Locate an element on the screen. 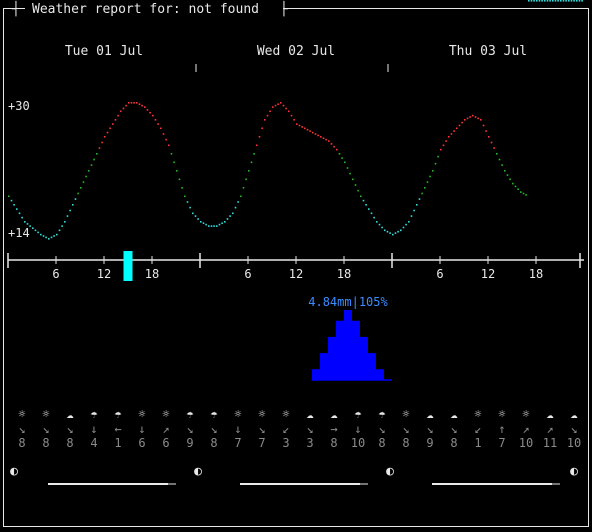 The image size is (592, 532). precipitation-label: 4.84mm|105% is located at coordinates (348, 302).